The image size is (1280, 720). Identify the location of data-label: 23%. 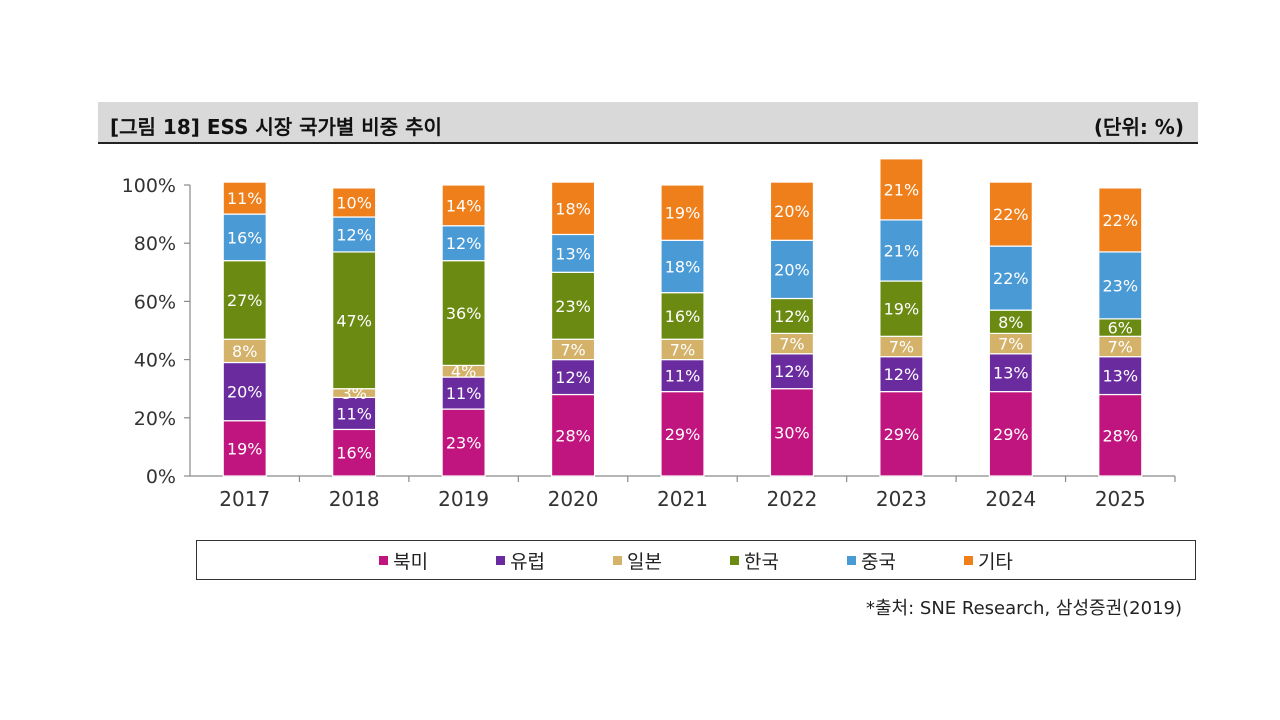
(1120, 285).